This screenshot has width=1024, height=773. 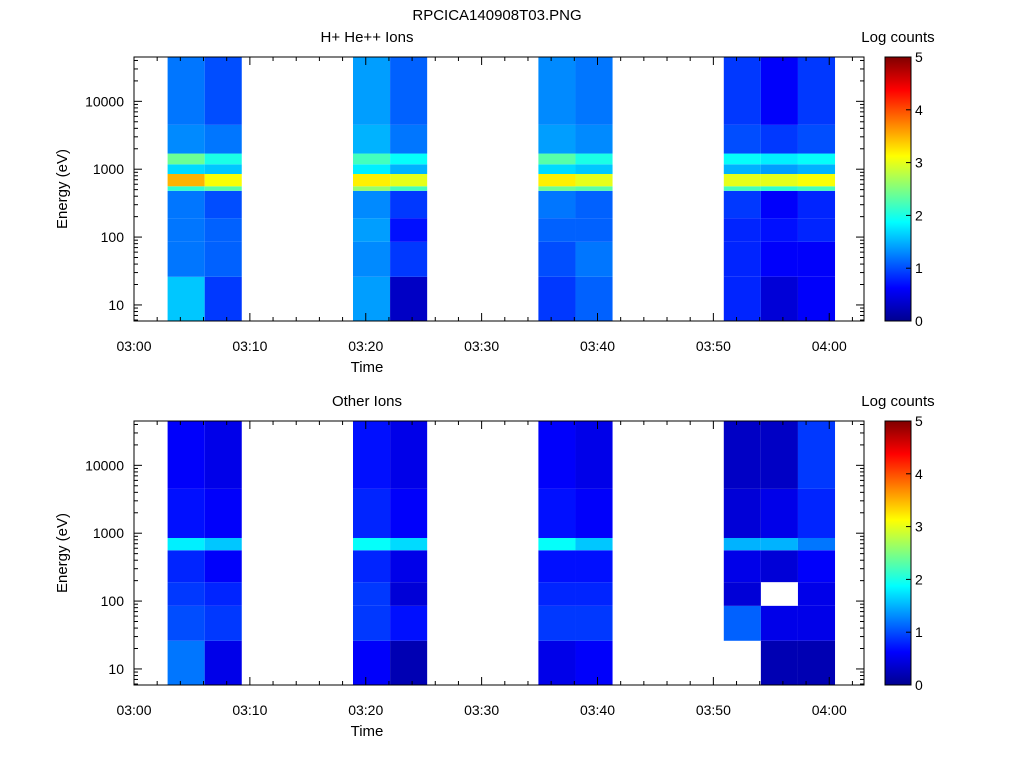 What do you see at coordinates (829, 710) in the screenshot?
I see `x-tick-label: 04:00` at bounding box center [829, 710].